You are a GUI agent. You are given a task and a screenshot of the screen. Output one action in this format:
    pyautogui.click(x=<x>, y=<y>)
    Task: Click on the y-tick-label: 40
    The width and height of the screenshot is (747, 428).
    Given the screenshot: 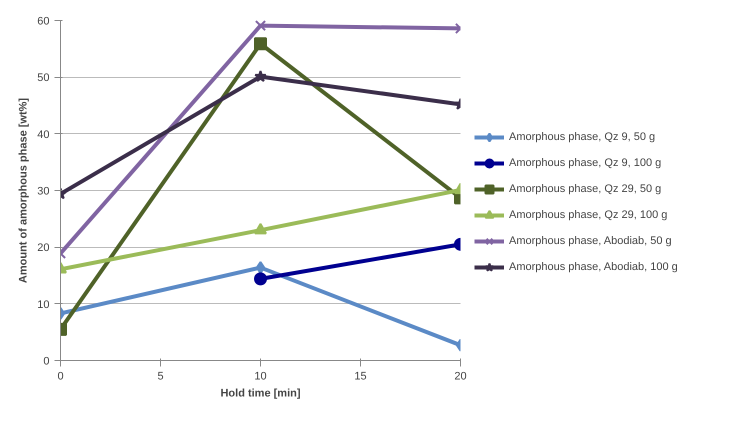 What is the action you would take?
    pyautogui.click(x=43, y=134)
    